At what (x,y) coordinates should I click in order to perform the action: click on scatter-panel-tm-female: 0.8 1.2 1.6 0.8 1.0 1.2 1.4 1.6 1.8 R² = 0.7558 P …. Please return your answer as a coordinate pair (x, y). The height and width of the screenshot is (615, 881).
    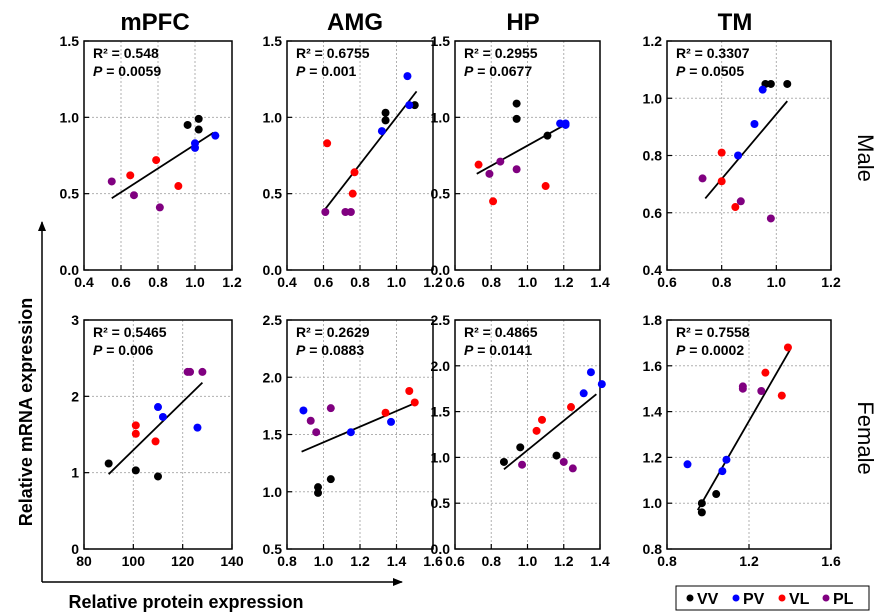
    Looking at the image, I should click on (742, 440).